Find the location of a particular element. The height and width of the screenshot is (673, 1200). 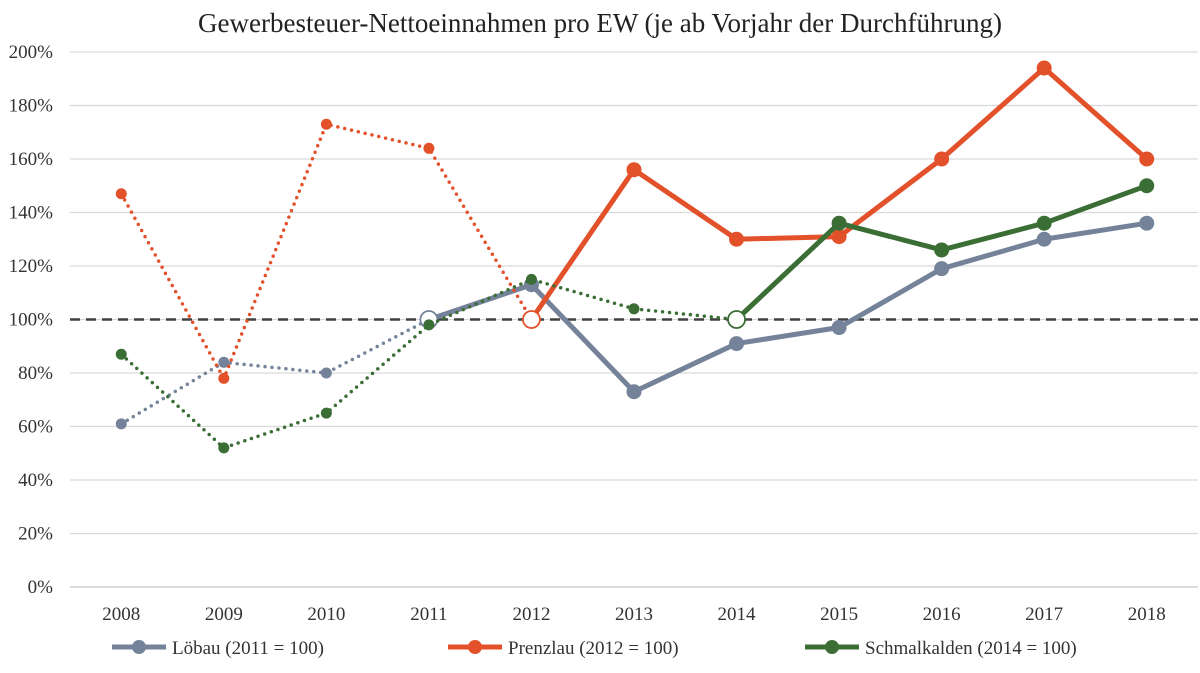

y-tick-label: 80% is located at coordinates (35, 373).